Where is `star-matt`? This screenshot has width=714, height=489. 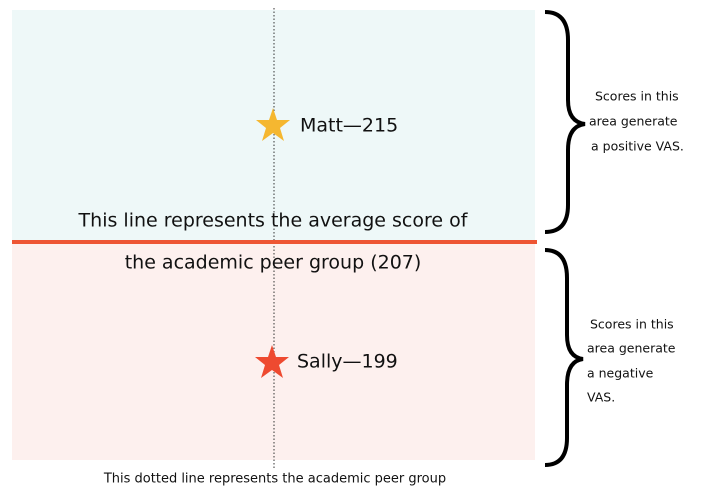 star-matt is located at coordinates (273, 124).